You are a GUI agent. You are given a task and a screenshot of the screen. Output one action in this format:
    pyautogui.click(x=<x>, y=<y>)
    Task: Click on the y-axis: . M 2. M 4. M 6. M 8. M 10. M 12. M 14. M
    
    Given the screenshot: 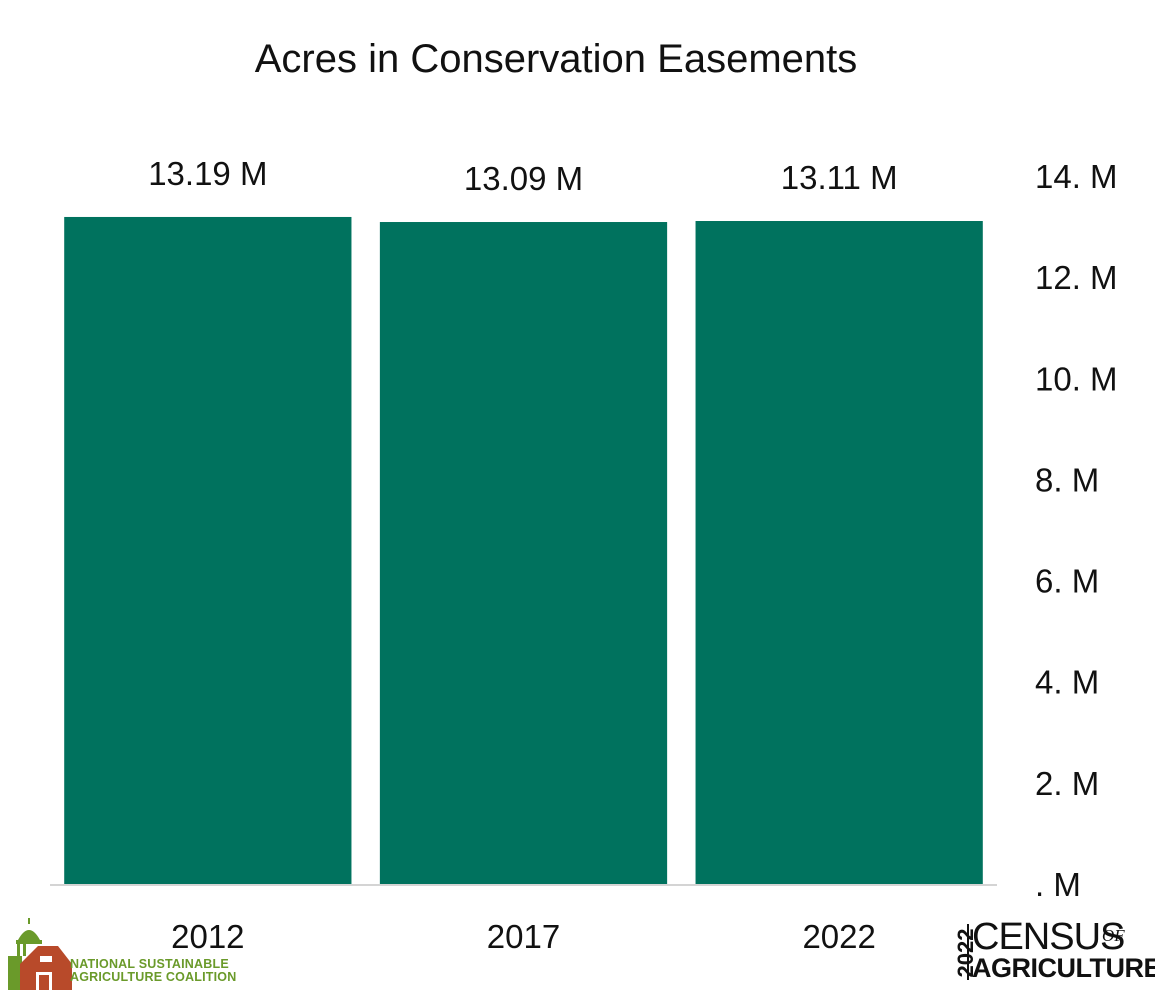 What is the action you would take?
    pyautogui.click(x=1076, y=530)
    